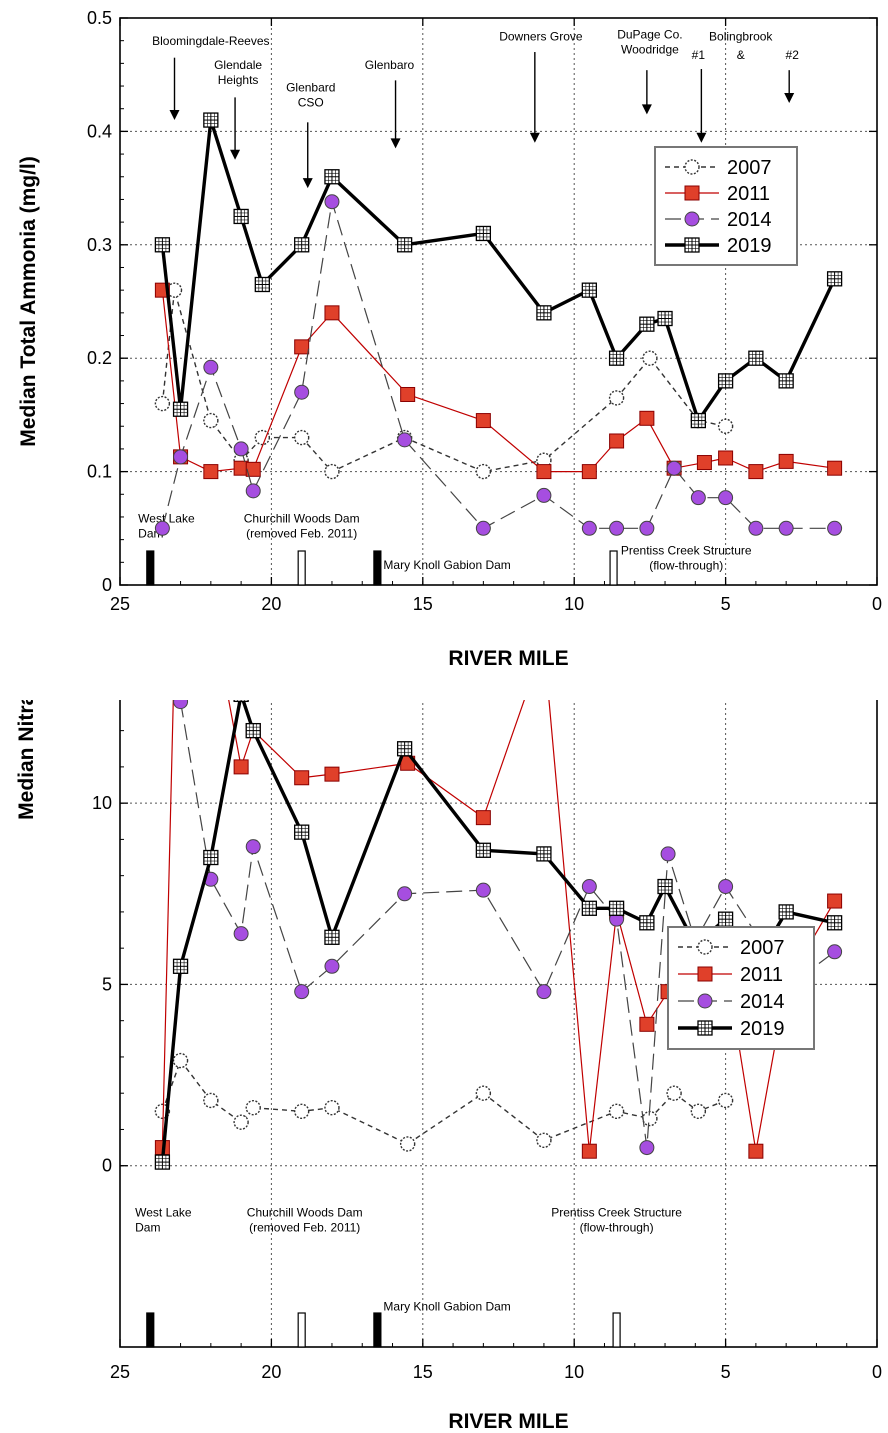 This screenshot has width=888, height=1433. What do you see at coordinates (271, 1372) in the screenshot?
I see `x-tick-label: 20` at bounding box center [271, 1372].